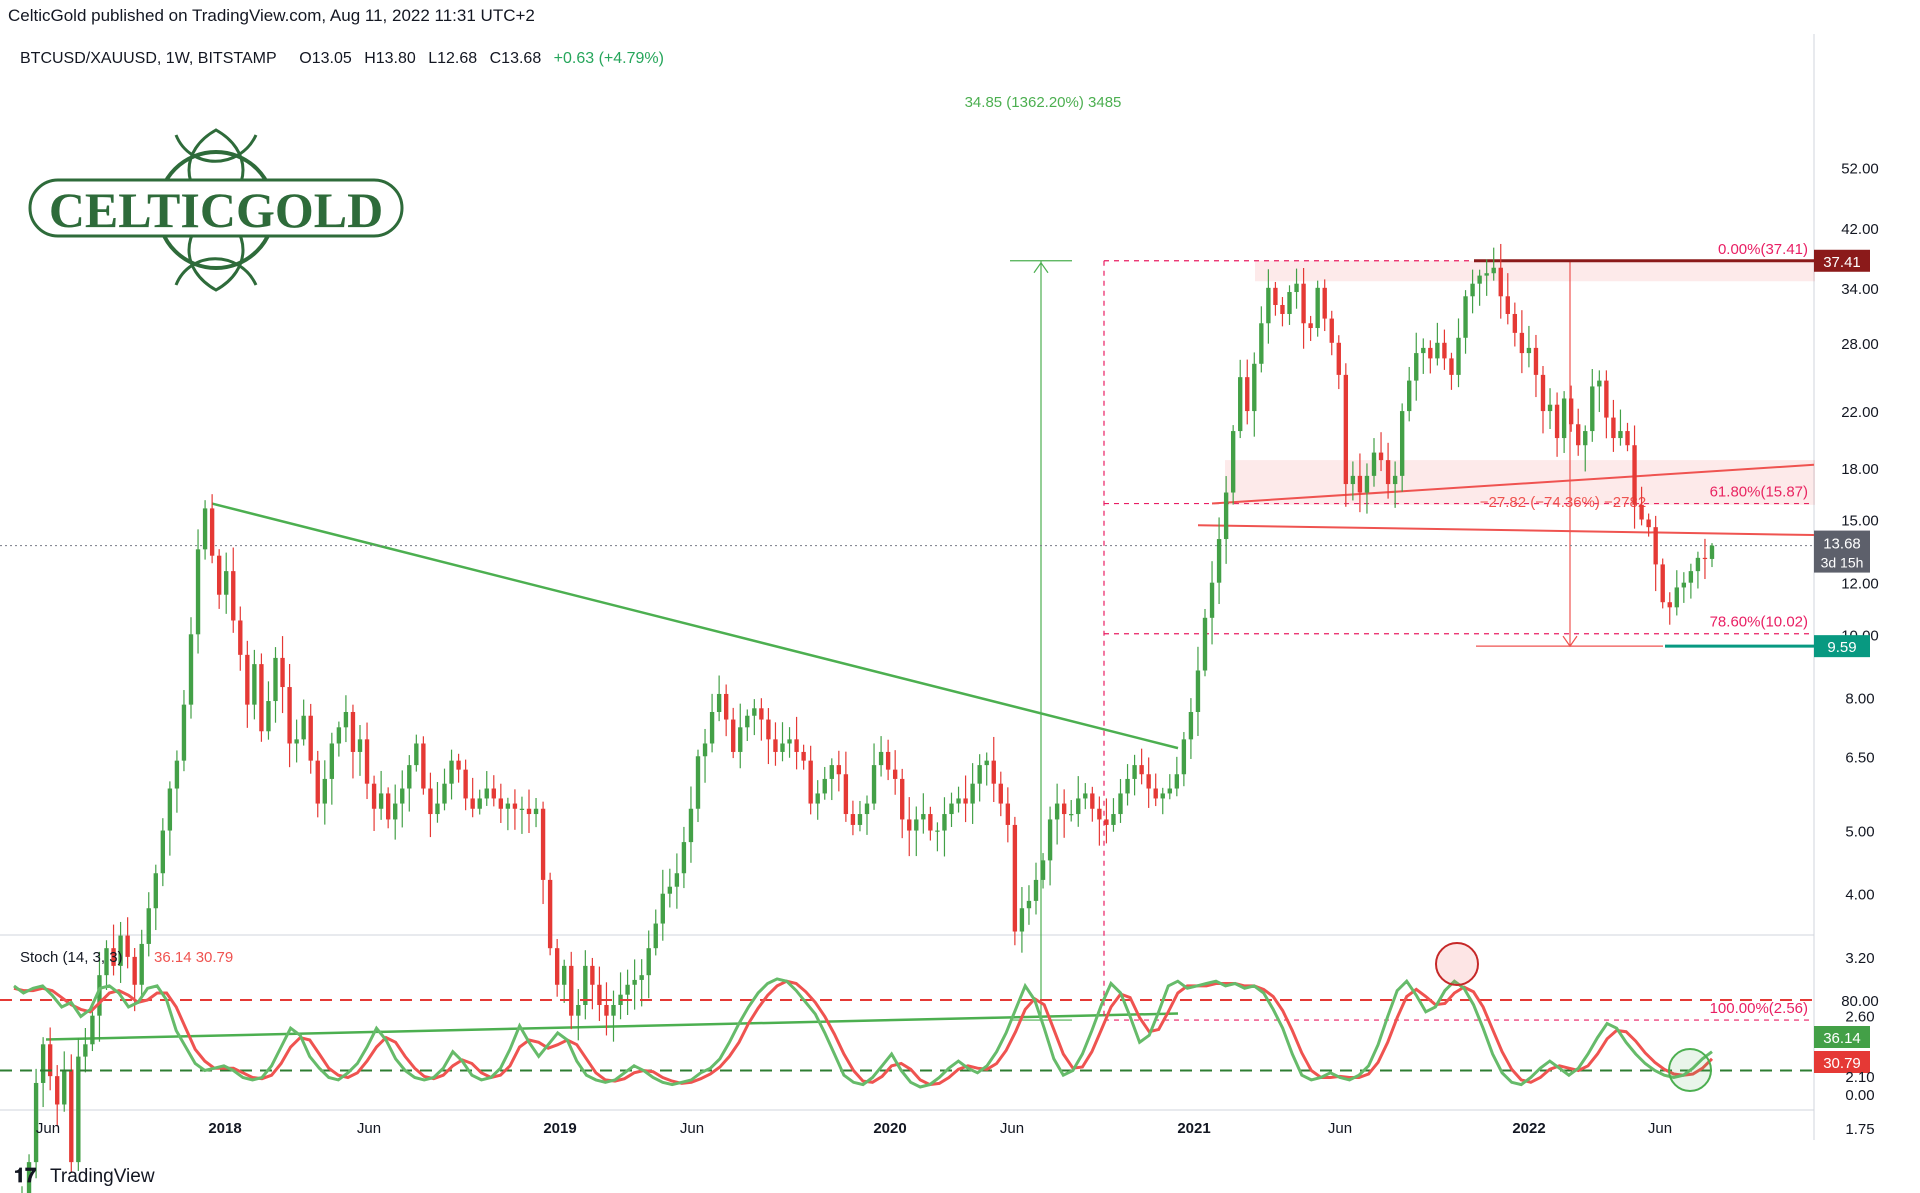  Describe the element at coordinates (1506, 530) in the screenshot. I see `neckline-red-line` at that location.